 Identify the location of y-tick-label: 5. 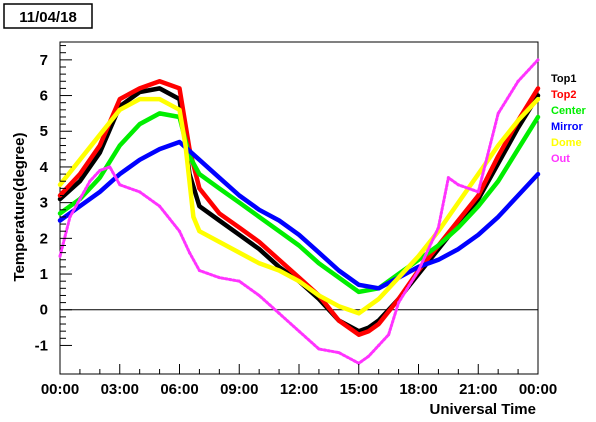
(44, 131).